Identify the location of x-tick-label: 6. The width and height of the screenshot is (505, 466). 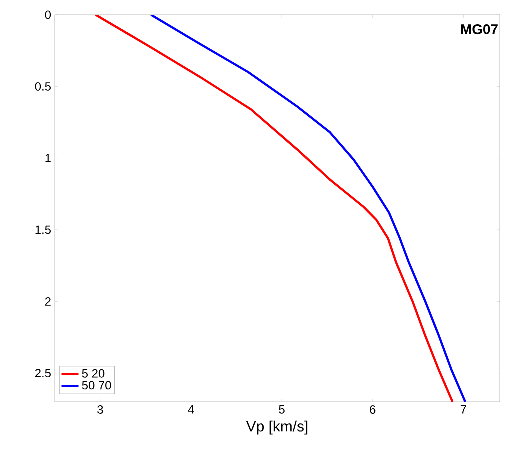
(373, 410).